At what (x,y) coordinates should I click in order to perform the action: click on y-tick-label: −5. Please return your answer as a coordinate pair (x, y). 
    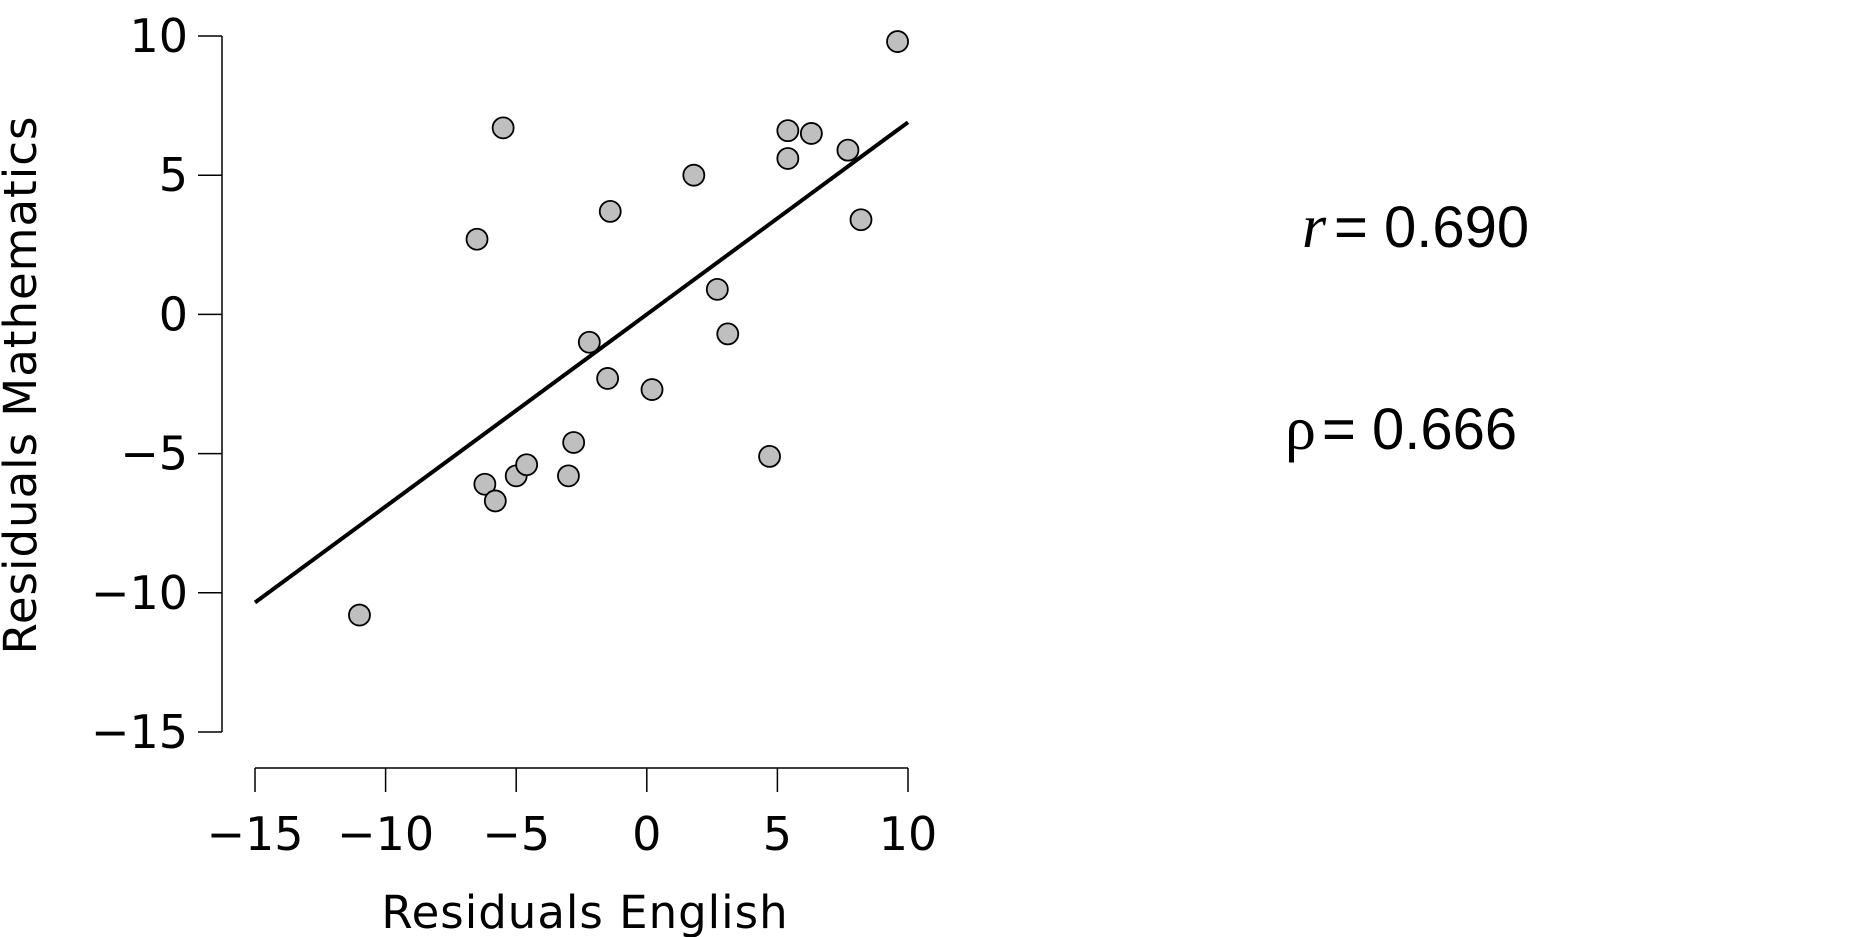
    Looking at the image, I should click on (154, 454).